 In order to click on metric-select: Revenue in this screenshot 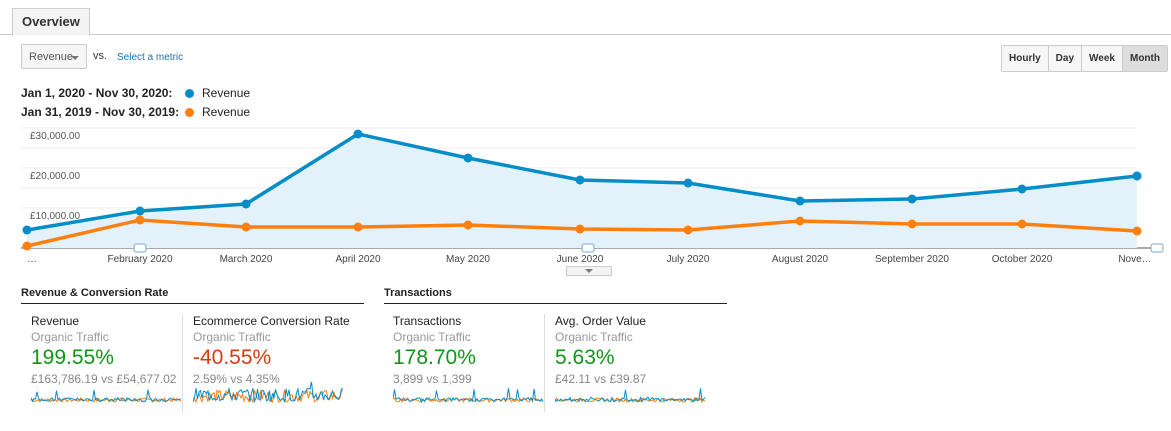, I will do `click(54, 56)`.